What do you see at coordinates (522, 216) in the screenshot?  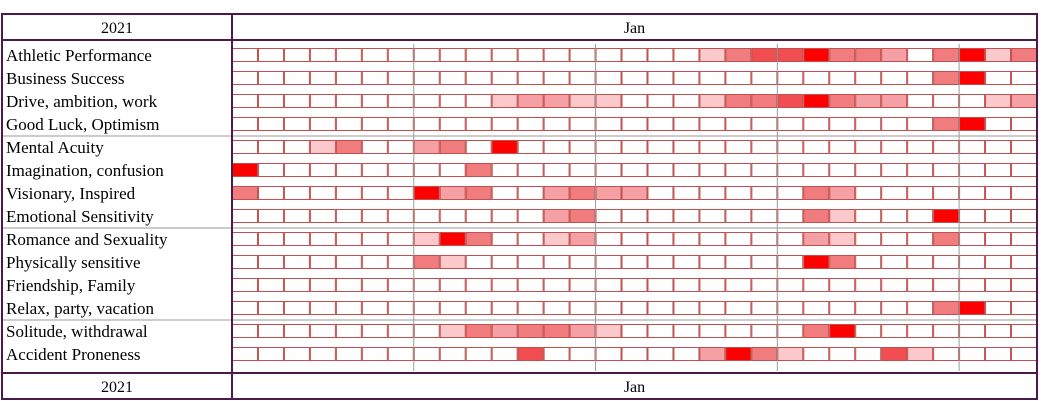 I see `heatmap-row: Emotional Sensitivity` at bounding box center [522, 216].